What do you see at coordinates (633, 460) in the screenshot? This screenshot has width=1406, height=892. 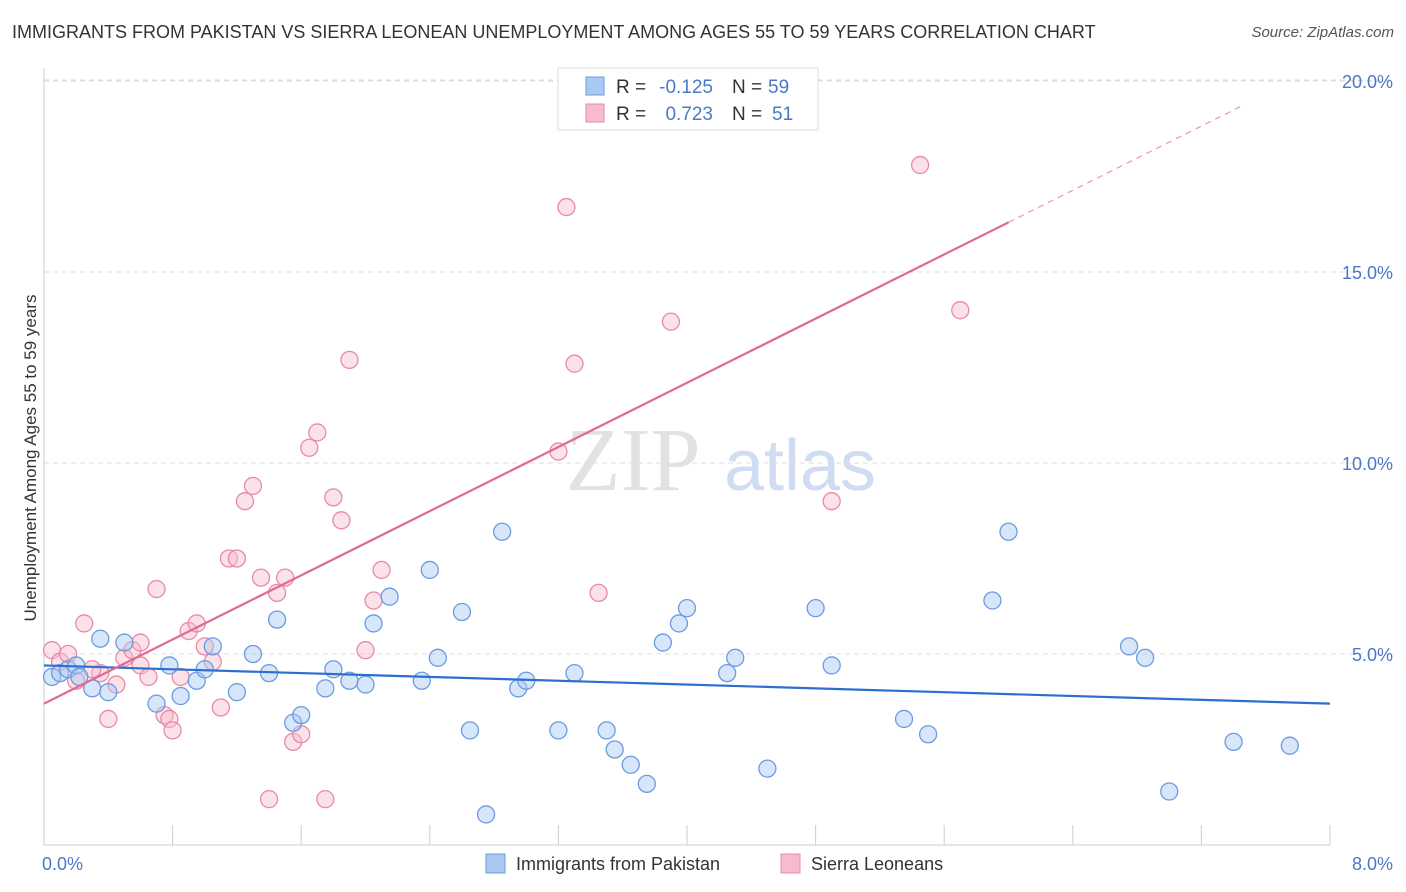 I see `watermark-zip: ZIP` at bounding box center [633, 460].